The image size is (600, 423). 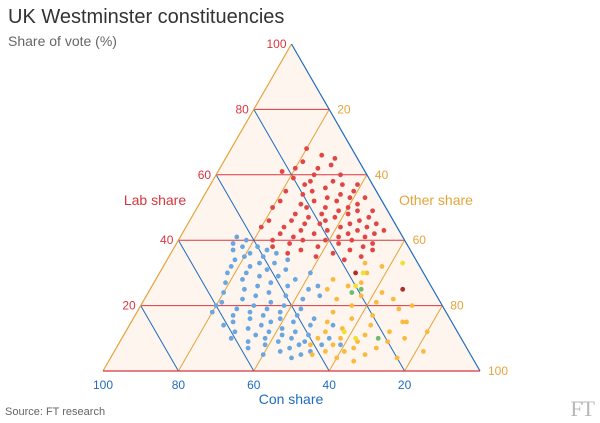 What do you see at coordinates (276, 44) in the screenshot?
I see `lab-tick-label: 100` at bounding box center [276, 44].